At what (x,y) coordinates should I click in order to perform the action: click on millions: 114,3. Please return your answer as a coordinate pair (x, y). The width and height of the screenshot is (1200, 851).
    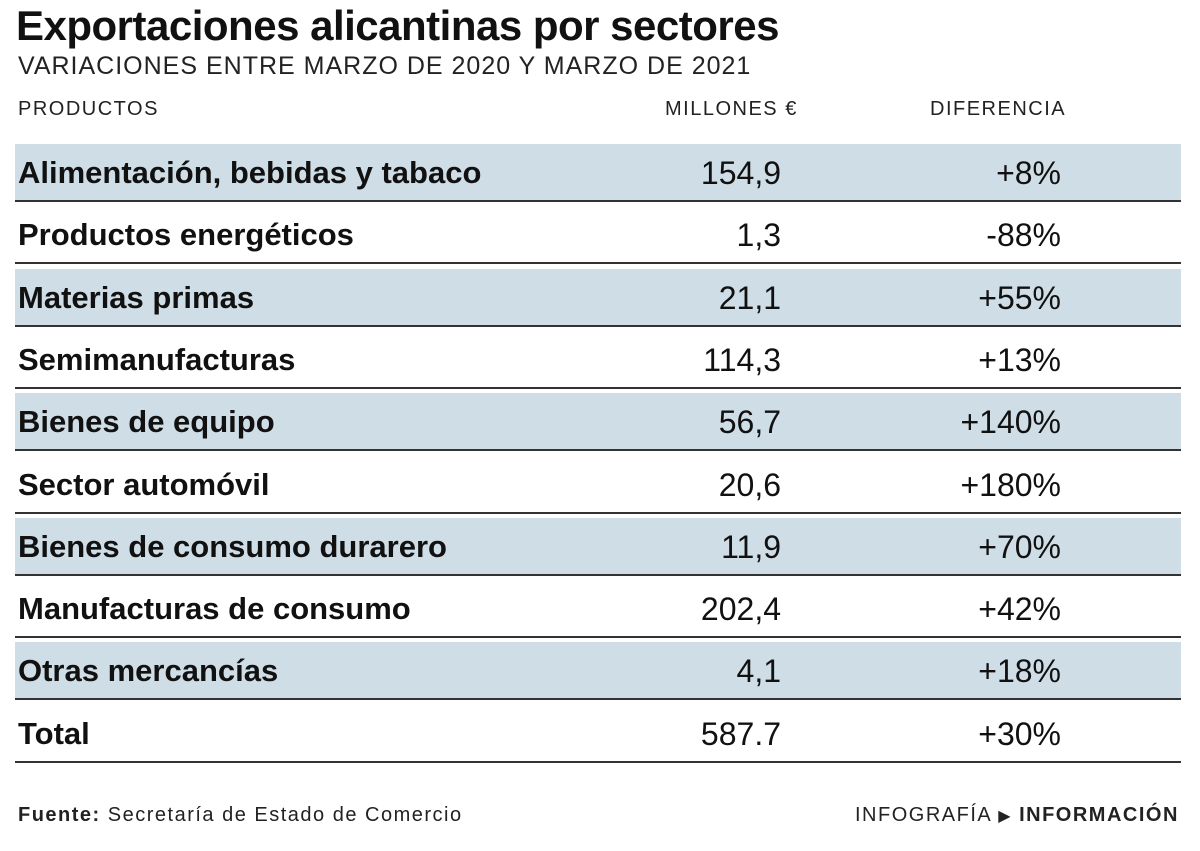
    Looking at the image, I should click on (742, 359).